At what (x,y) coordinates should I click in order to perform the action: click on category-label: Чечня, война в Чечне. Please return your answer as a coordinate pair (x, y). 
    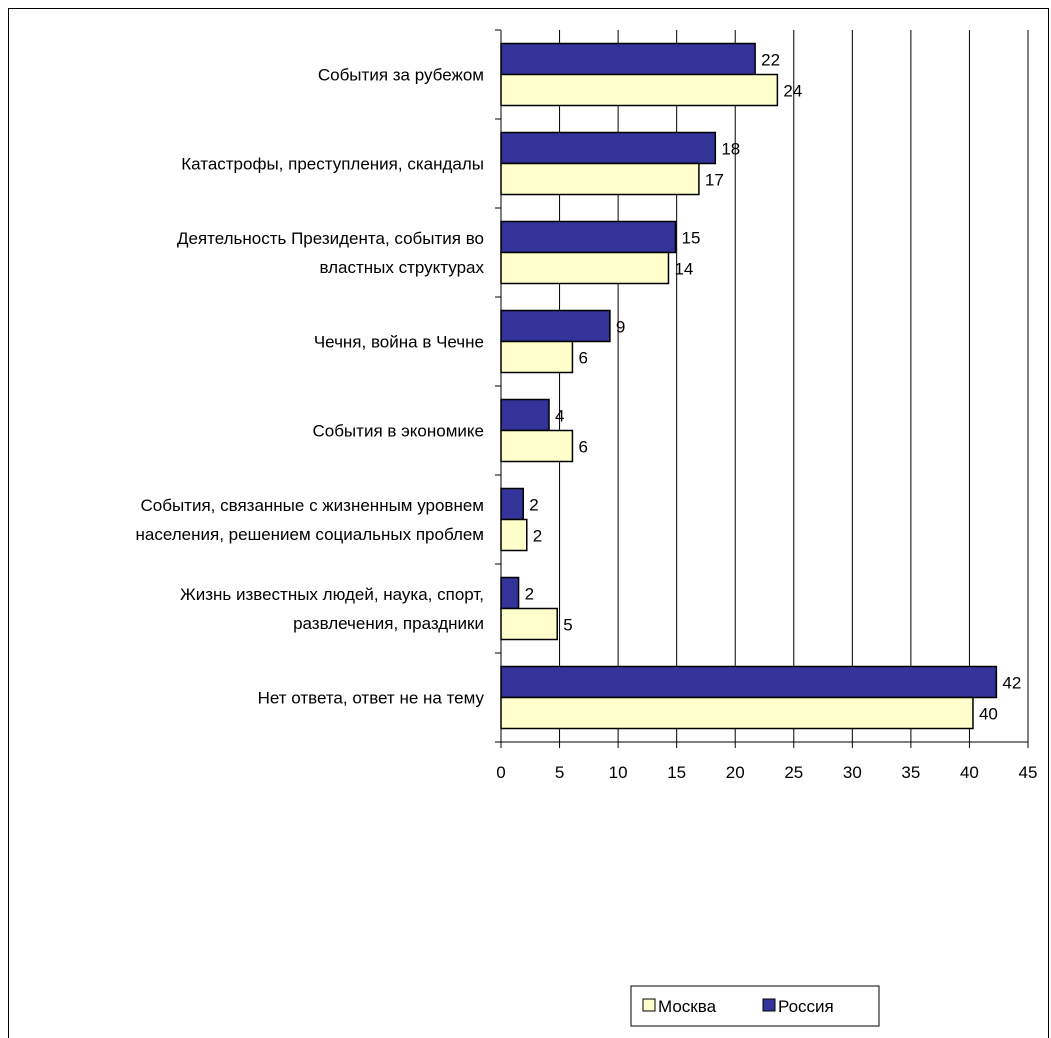
    Looking at the image, I should click on (399, 342).